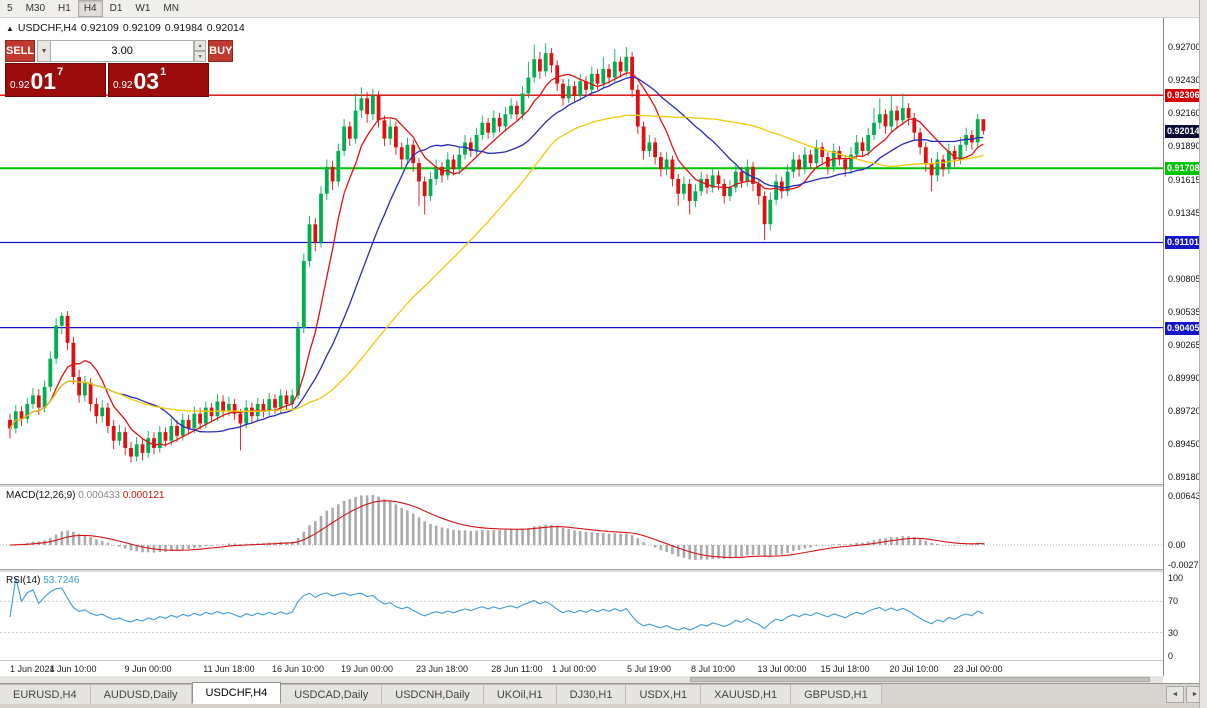 The width and height of the screenshot is (1207, 708). I want to click on chart-tab-USDCAD-Daily: USDCAD,Daily, so click(332, 694).